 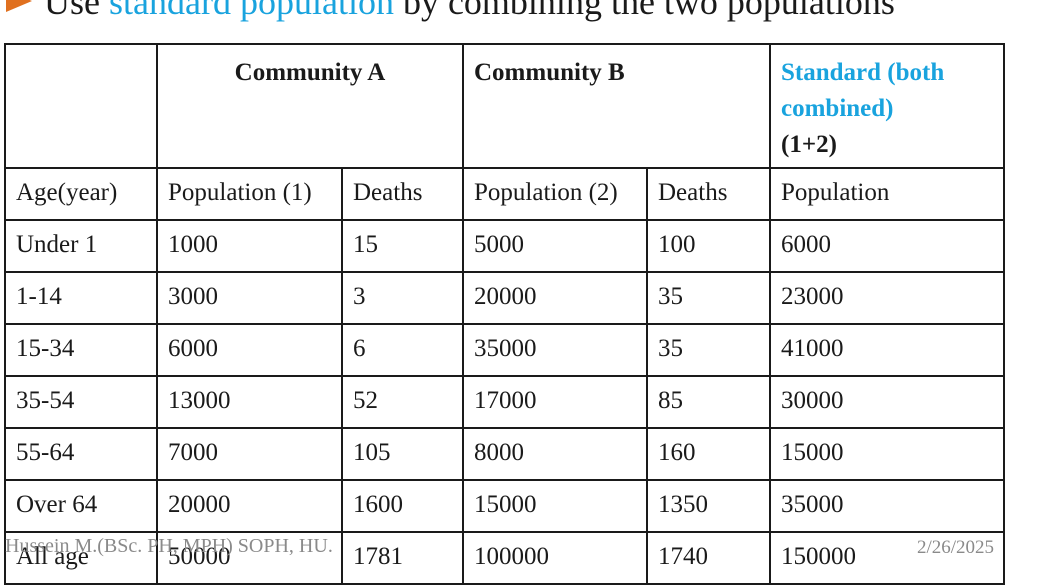 What do you see at coordinates (249, 246) in the screenshot?
I see `table-cell: 1000` at bounding box center [249, 246].